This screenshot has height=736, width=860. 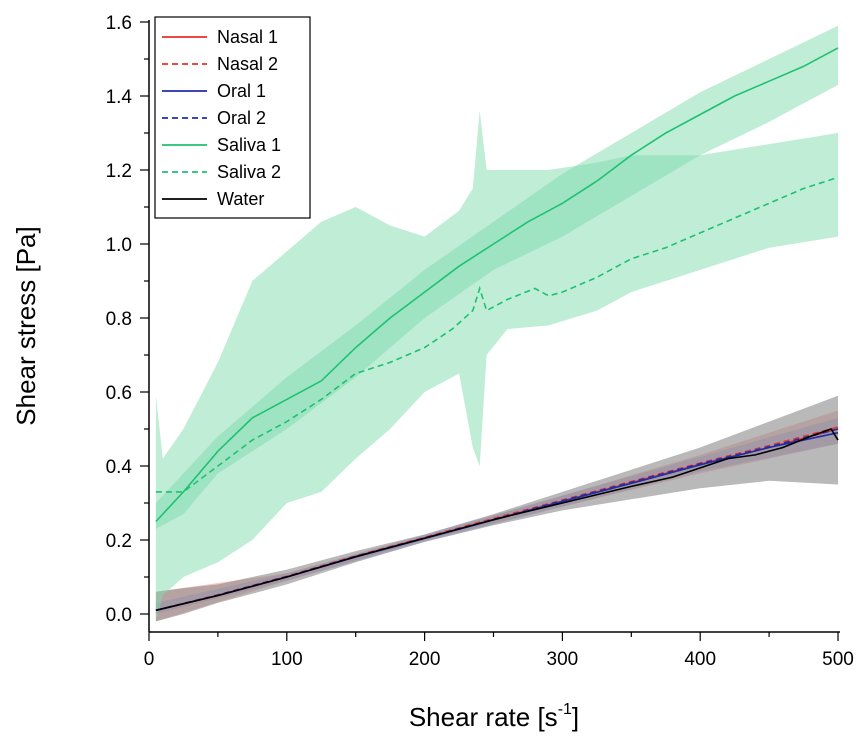 I want to click on y-tick-label: 0.4, so click(x=119, y=467).